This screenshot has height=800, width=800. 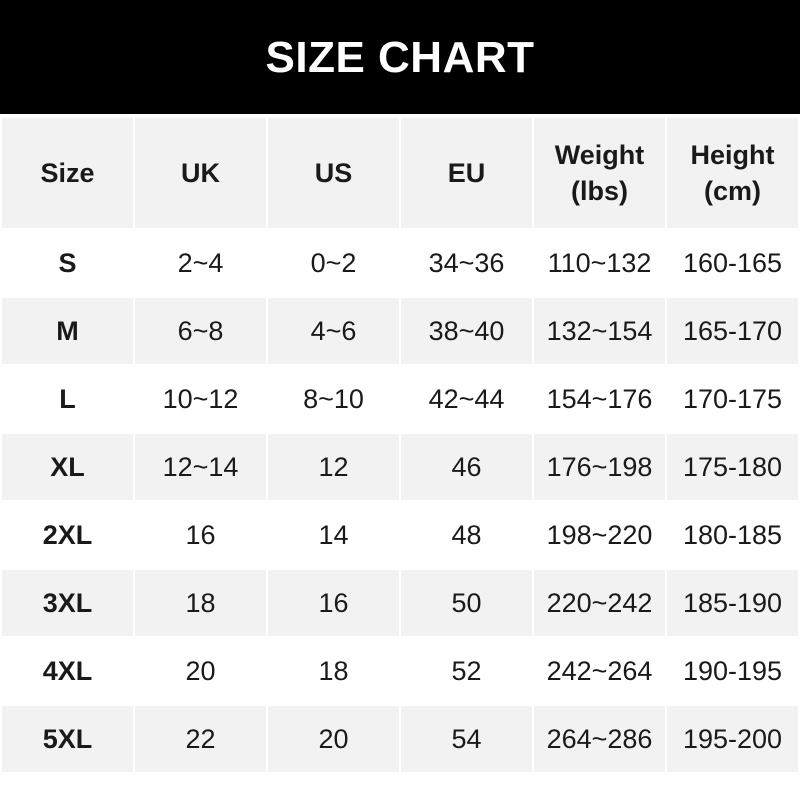 I want to click on table-cell: 42~44, so click(x=466, y=399).